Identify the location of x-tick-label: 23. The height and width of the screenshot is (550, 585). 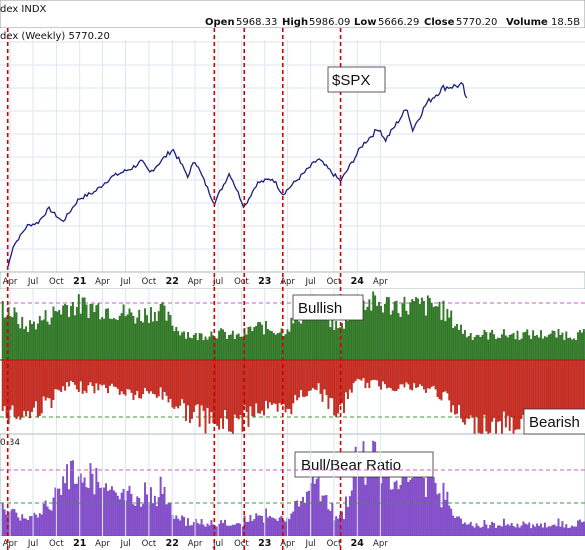
(264, 543).